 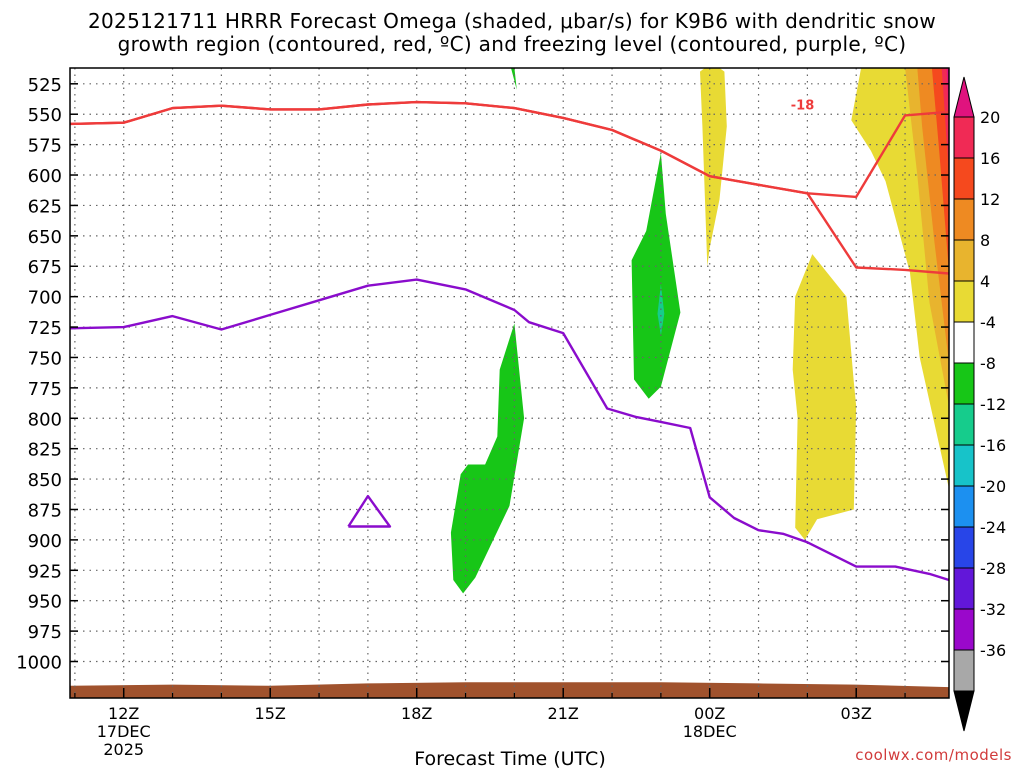 What do you see at coordinates (124, 731) in the screenshot?
I see `x-tick-label: 17DEC` at bounding box center [124, 731].